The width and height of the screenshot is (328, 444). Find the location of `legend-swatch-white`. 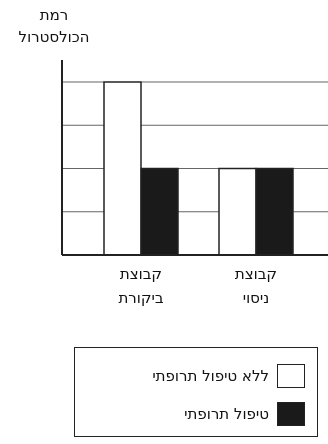

legend-swatch-white is located at coordinates (291, 376).